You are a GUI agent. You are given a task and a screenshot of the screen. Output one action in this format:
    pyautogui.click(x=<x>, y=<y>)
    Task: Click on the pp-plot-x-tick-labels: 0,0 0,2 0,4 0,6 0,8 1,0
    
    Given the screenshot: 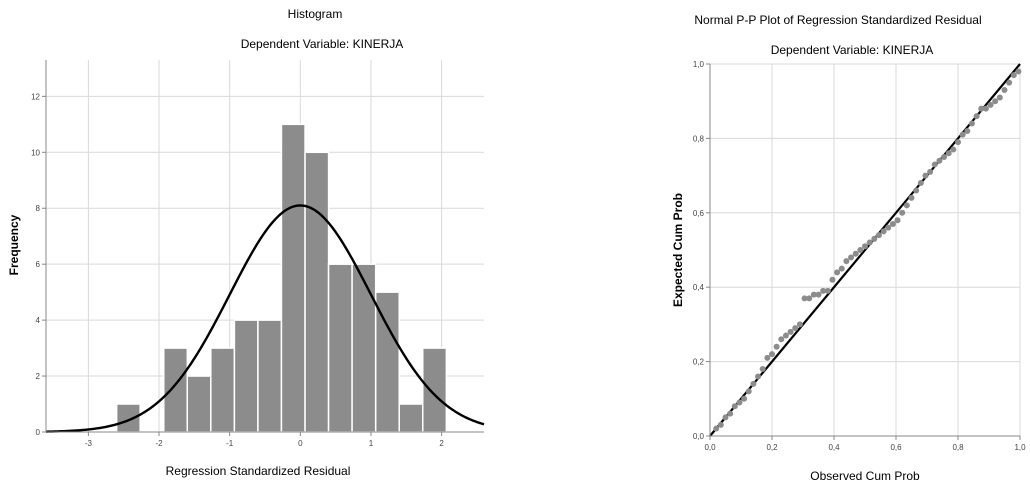 What is the action you would take?
    pyautogui.click(x=865, y=444)
    